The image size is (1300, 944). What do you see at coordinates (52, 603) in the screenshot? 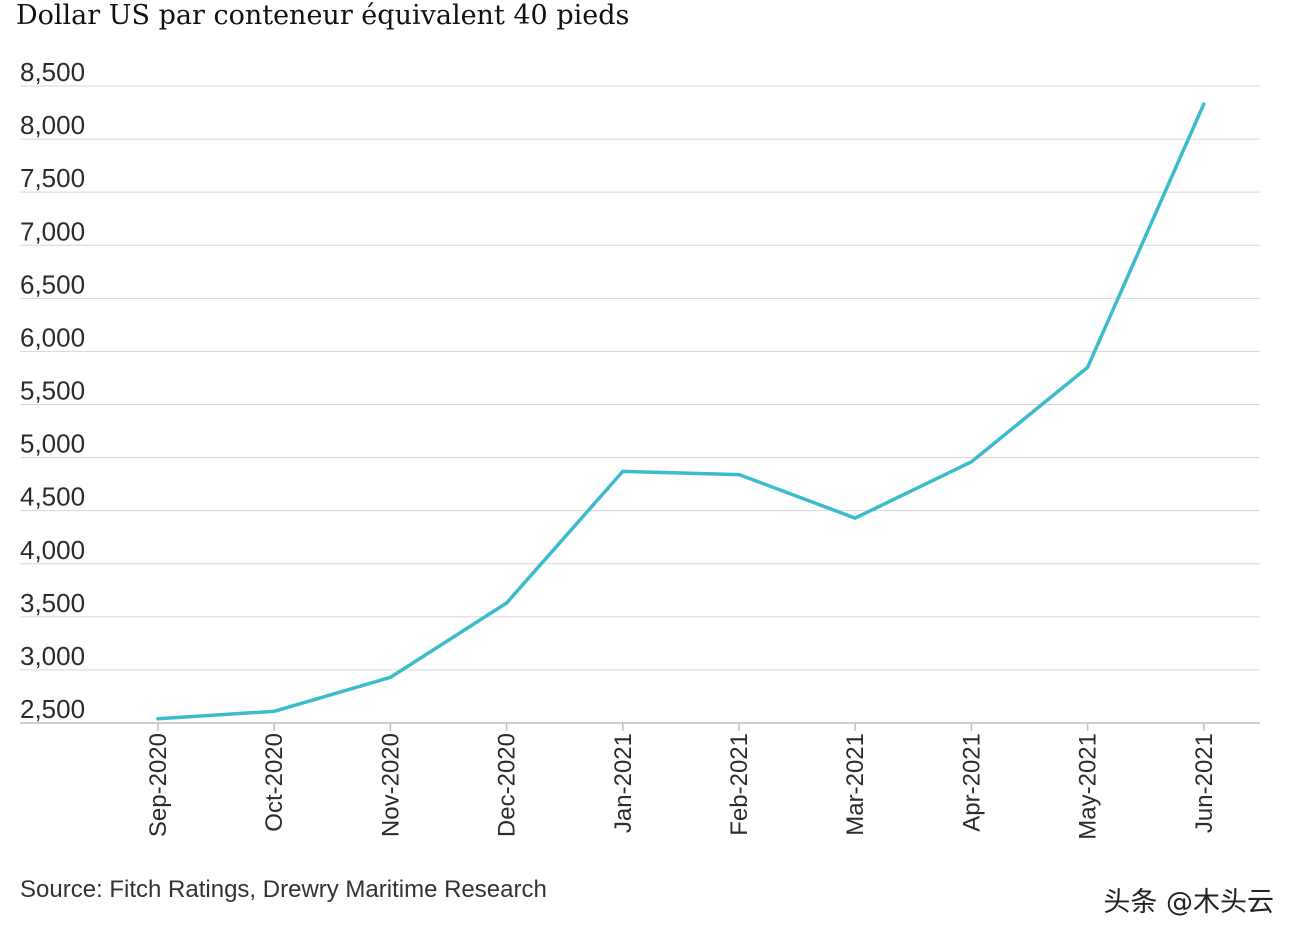
I see `y-tick-label: 3,500` at bounding box center [52, 603].